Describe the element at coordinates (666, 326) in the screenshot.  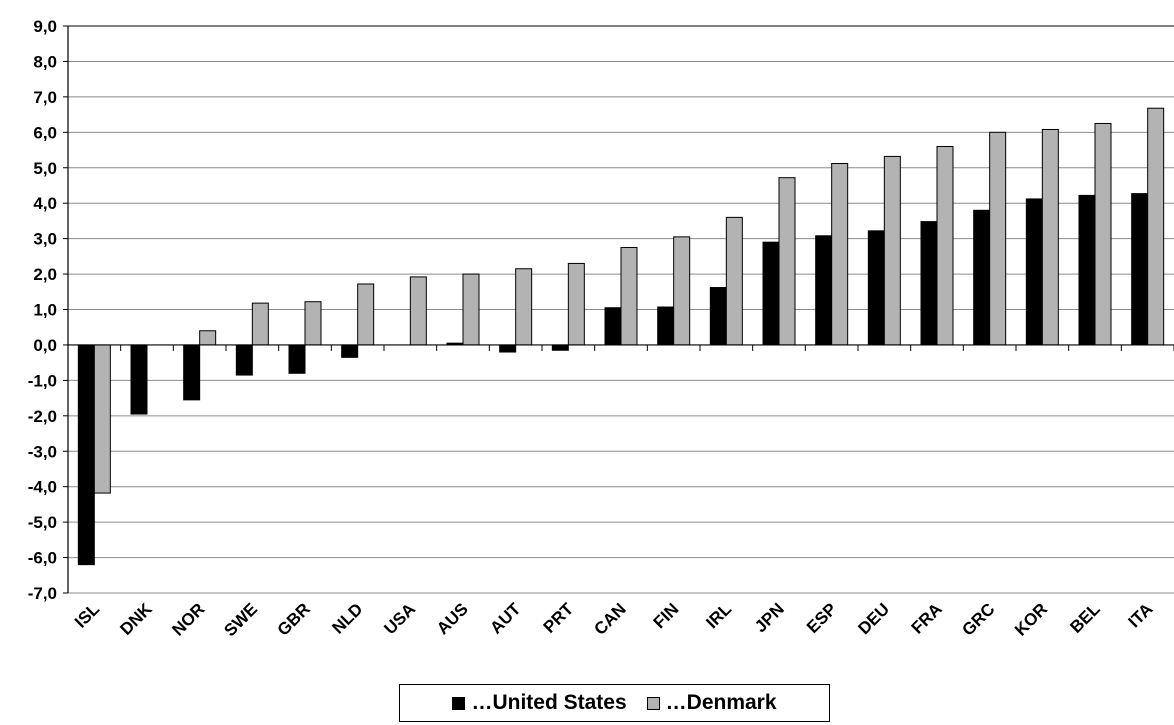
I see `bar-united-states-fin` at that location.